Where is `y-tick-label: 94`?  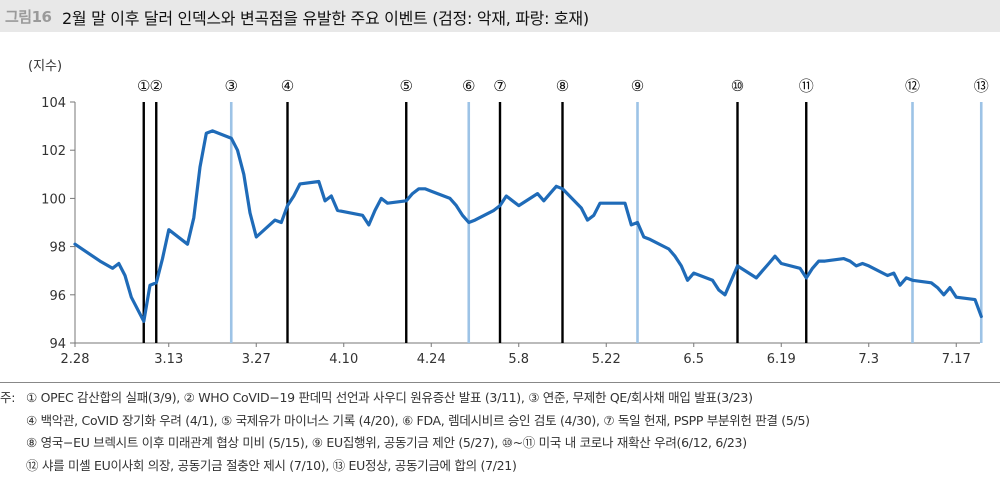
y-tick-label: 94 is located at coordinates (57, 344).